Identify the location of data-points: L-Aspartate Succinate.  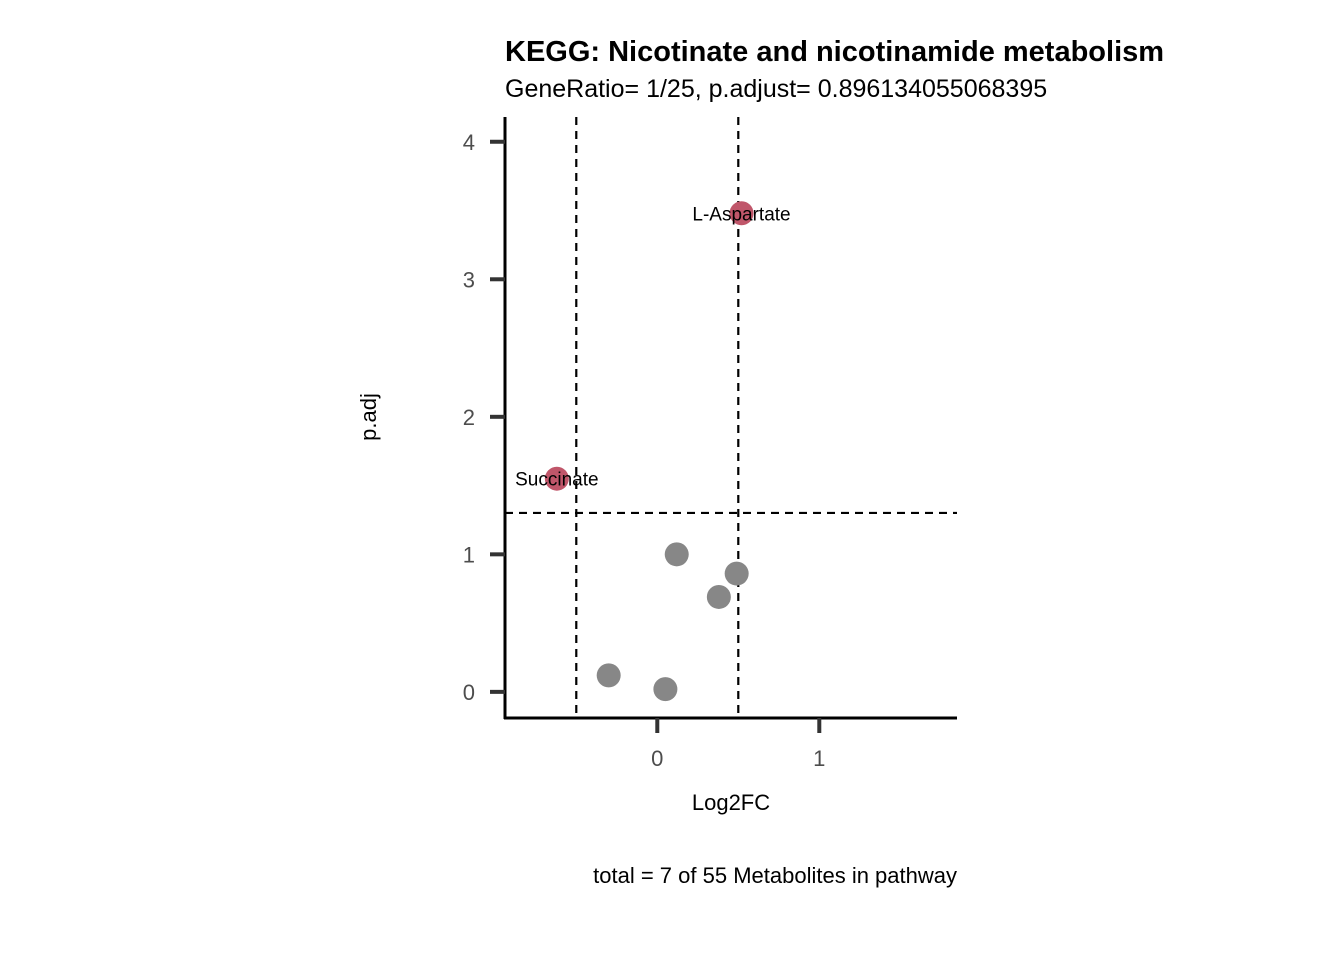
(653, 451).